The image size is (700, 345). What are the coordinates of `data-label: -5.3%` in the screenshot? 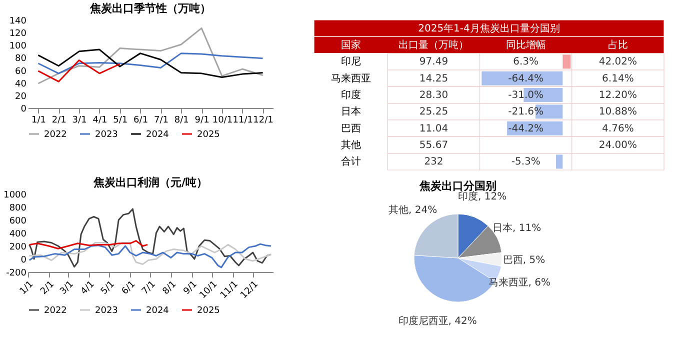 It's located at (525, 162).